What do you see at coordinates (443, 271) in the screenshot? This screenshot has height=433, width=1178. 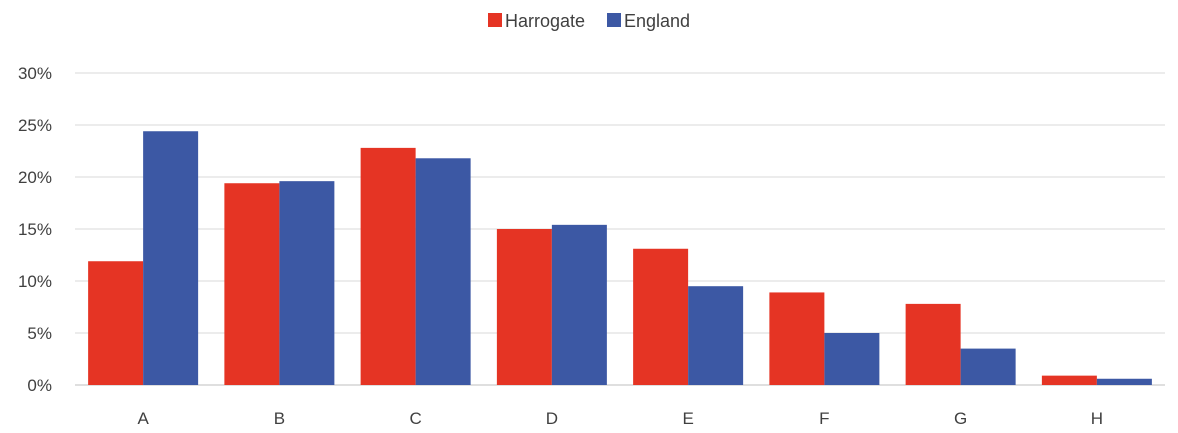 I see `bar-england-c` at bounding box center [443, 271].